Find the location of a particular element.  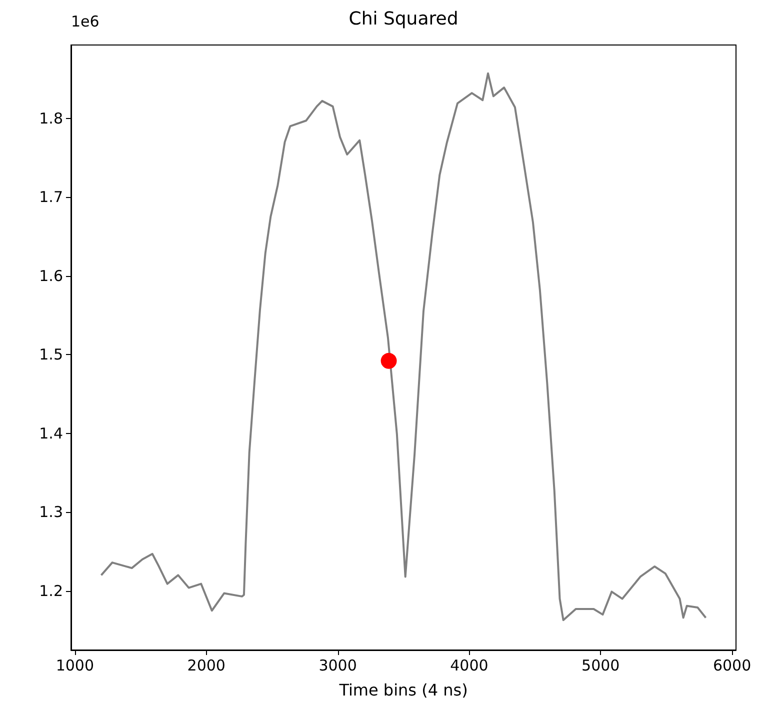

y-tick-label: 1.7 is located at coordinates (51, 197).